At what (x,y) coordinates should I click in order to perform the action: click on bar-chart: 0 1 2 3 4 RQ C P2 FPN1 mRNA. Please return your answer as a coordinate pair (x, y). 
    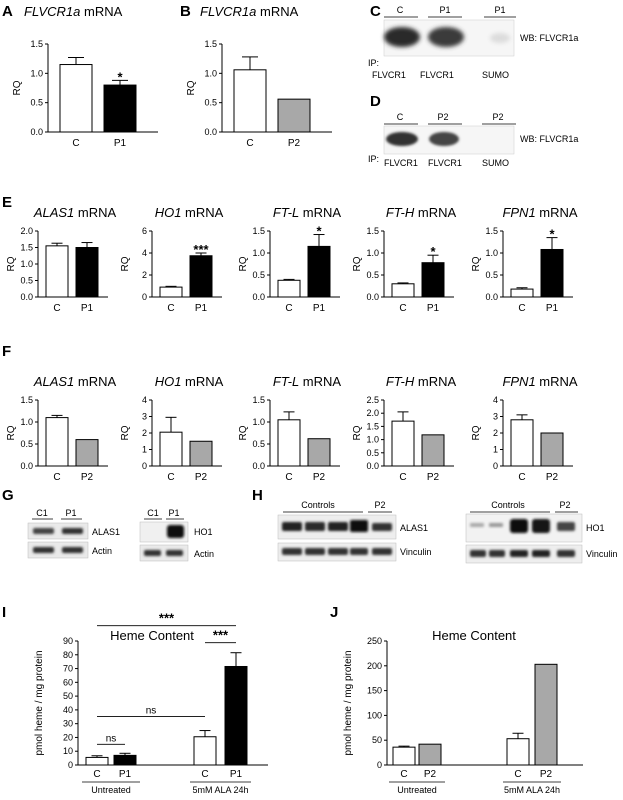
    Looking at the image, I should click on (524, 428).